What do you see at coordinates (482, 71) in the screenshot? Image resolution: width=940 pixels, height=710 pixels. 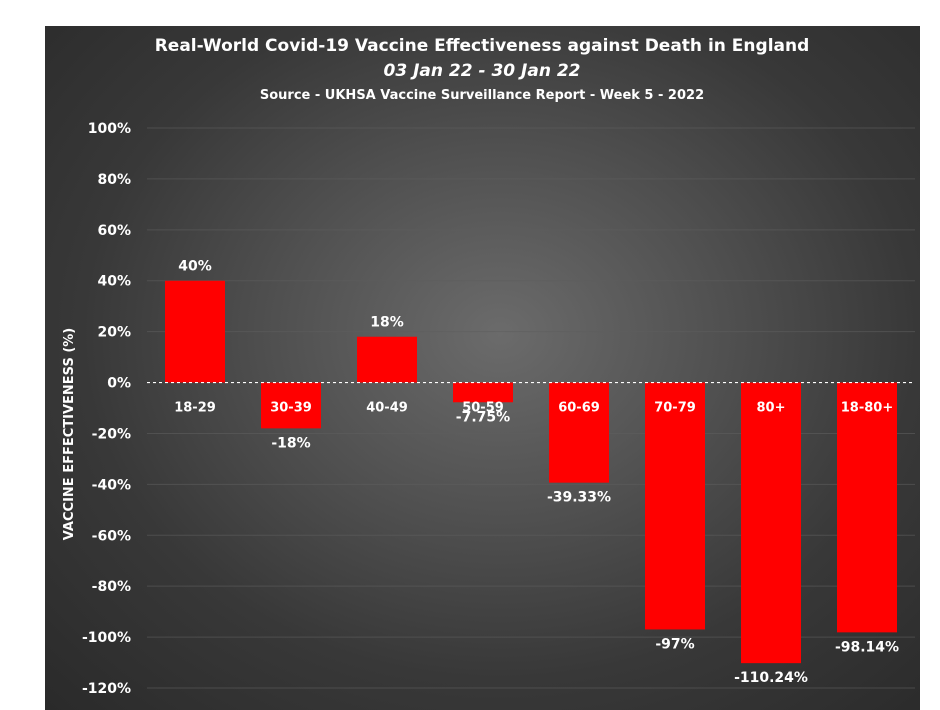 I see `chart-subtitle: 03 Jan 22 - 30 Jan 22` at bounding box center [482, 71].